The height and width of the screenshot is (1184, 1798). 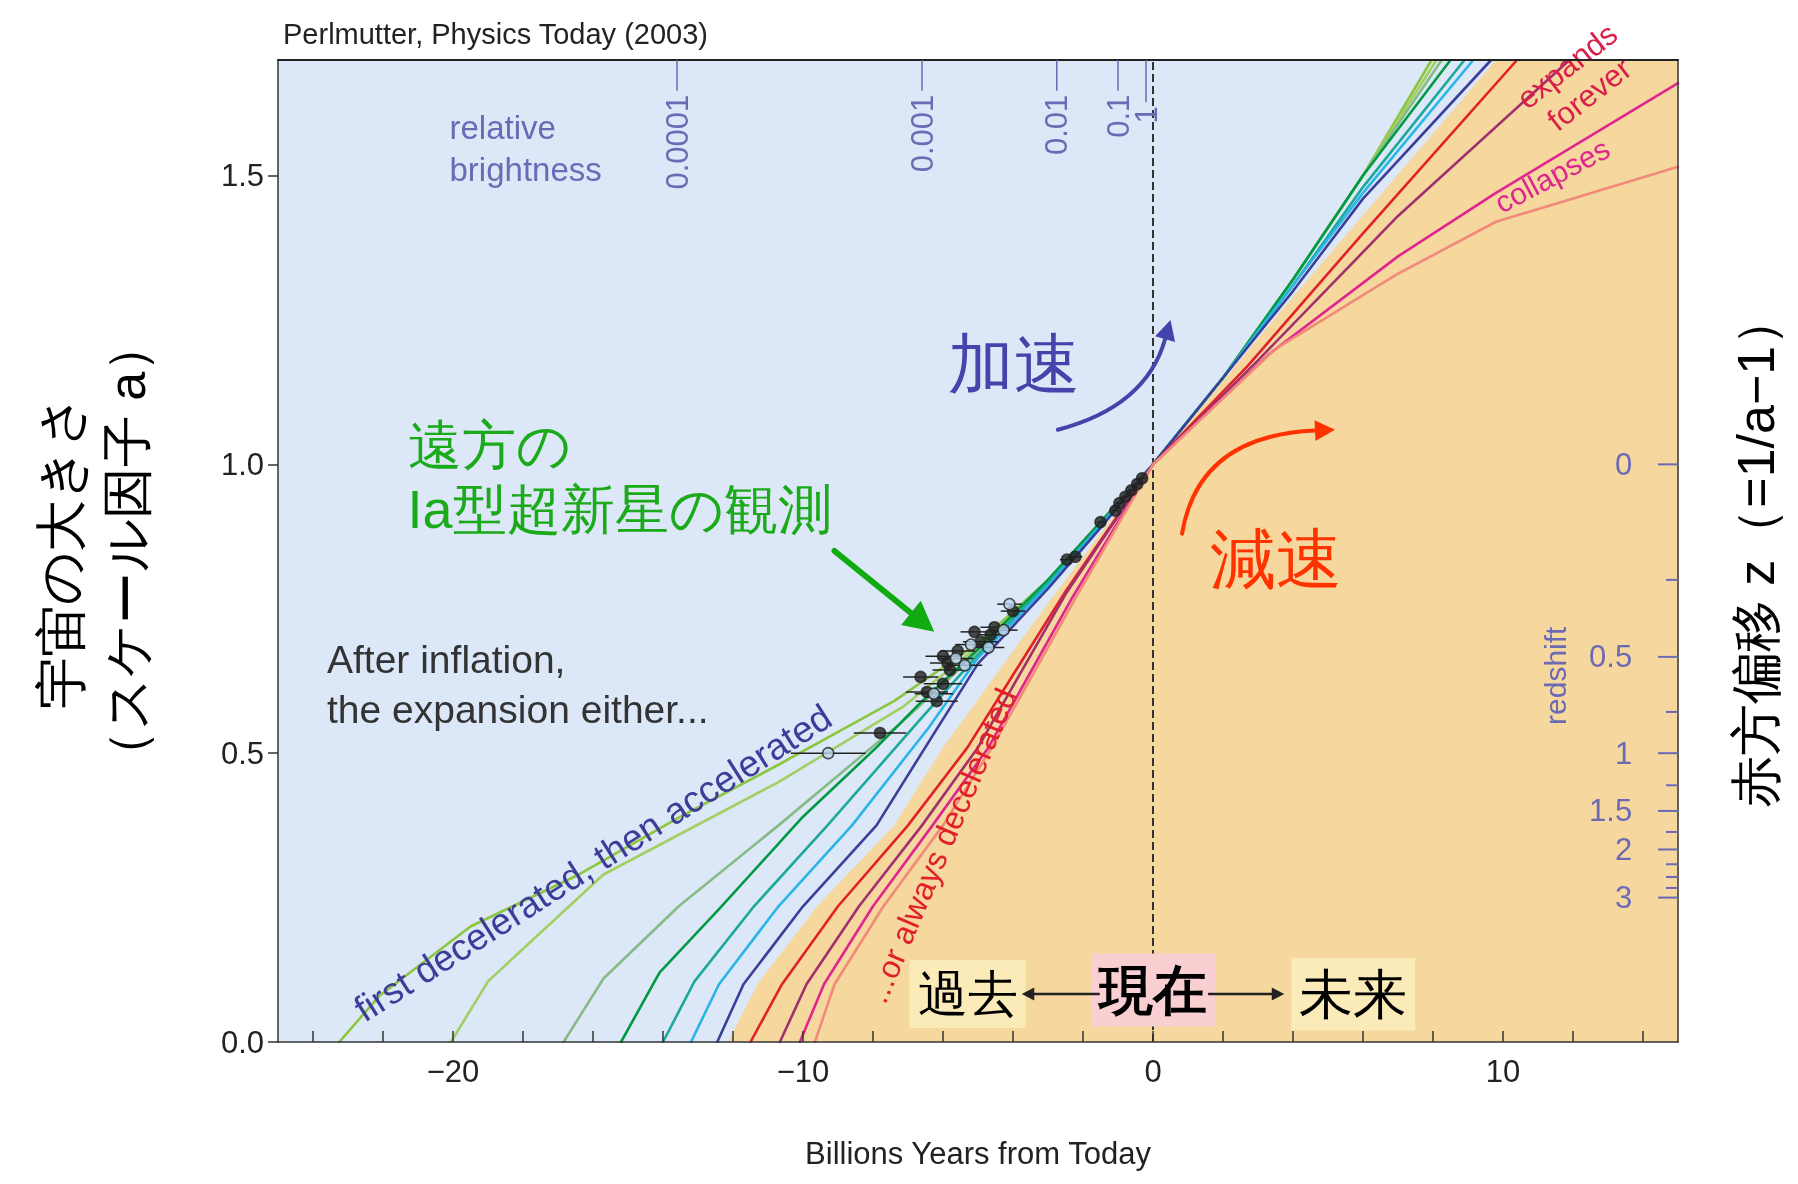 I want to click on annotation: 2, so click(x=1623, y=849).